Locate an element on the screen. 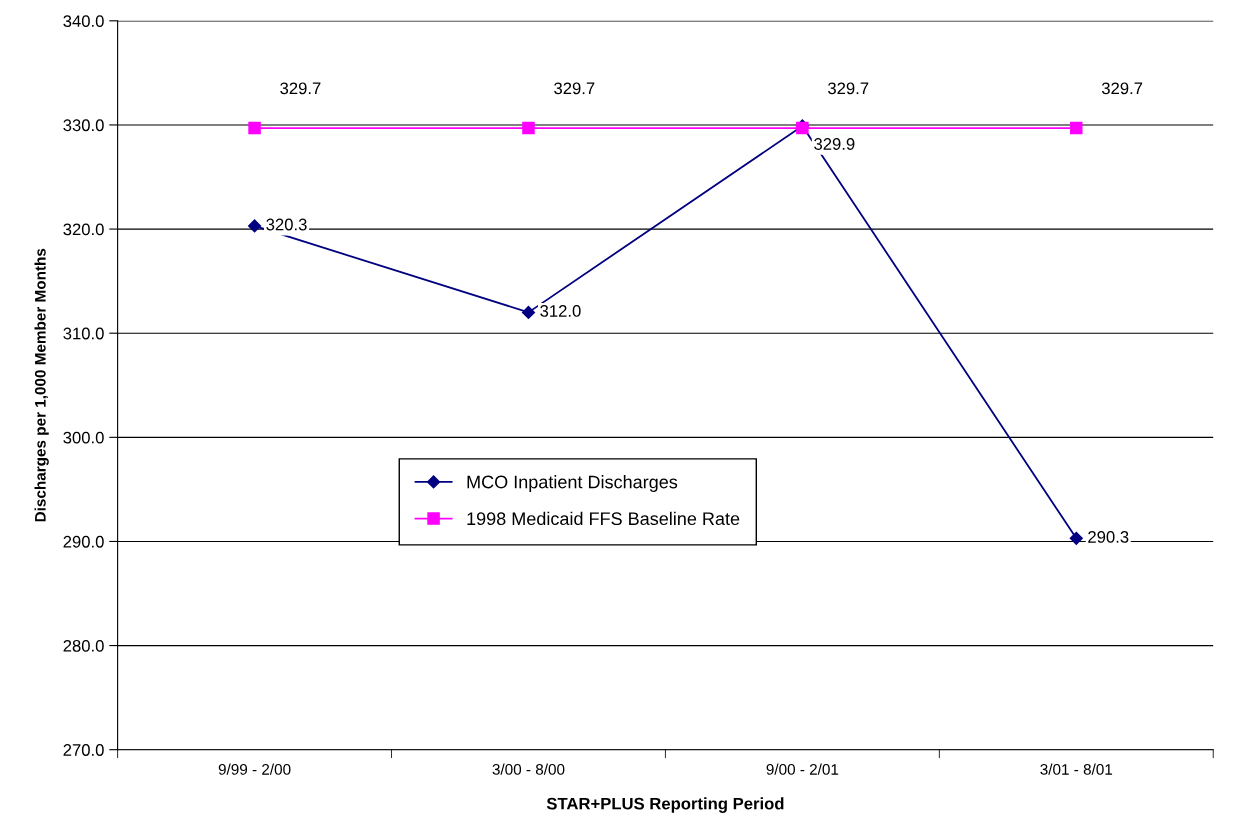  y-tick-label: 320.0 is located at coordinates (83, 229).